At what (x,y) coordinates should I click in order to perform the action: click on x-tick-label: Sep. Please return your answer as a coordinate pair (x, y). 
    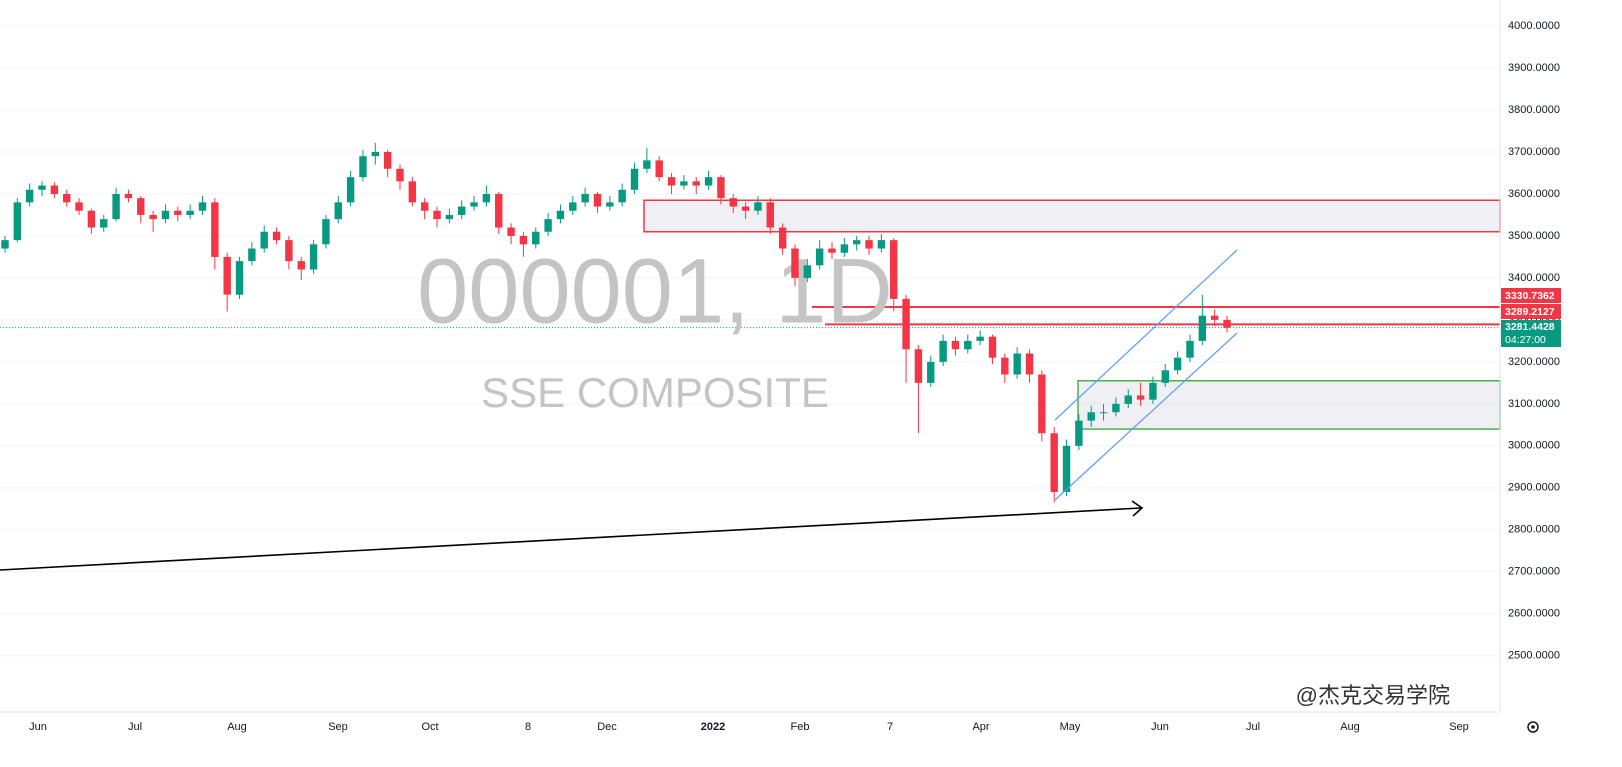
    Looking at the image, I should click on (1459, 727).